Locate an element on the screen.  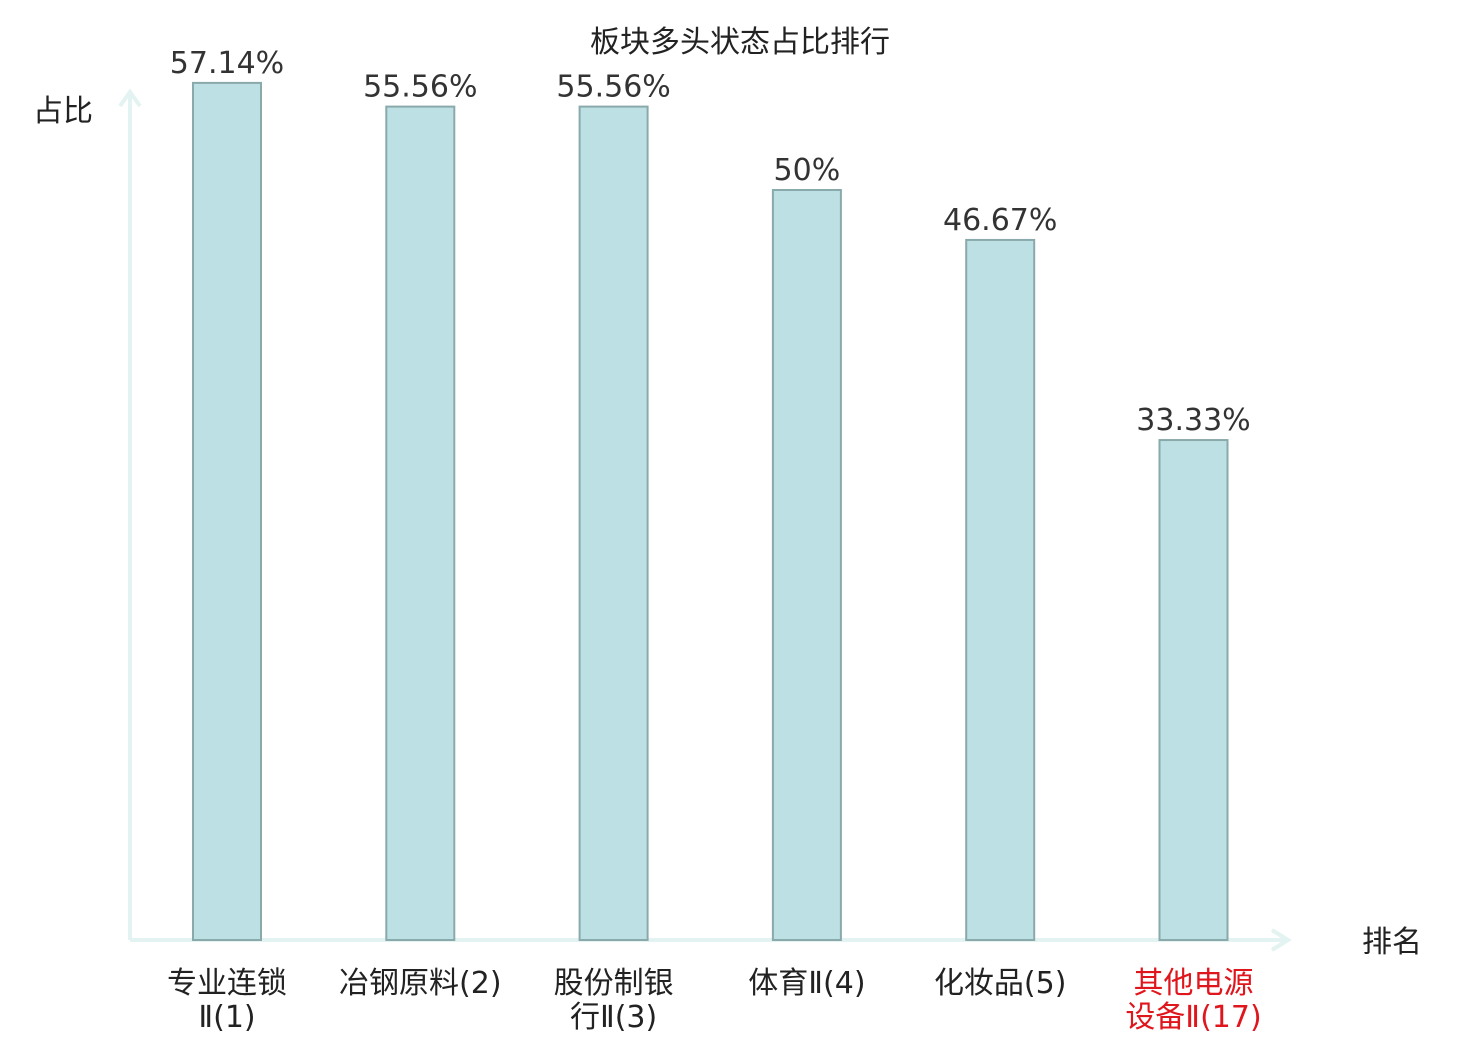
category-tick-label: 专业连锁 is located at coordinates (227, 983).